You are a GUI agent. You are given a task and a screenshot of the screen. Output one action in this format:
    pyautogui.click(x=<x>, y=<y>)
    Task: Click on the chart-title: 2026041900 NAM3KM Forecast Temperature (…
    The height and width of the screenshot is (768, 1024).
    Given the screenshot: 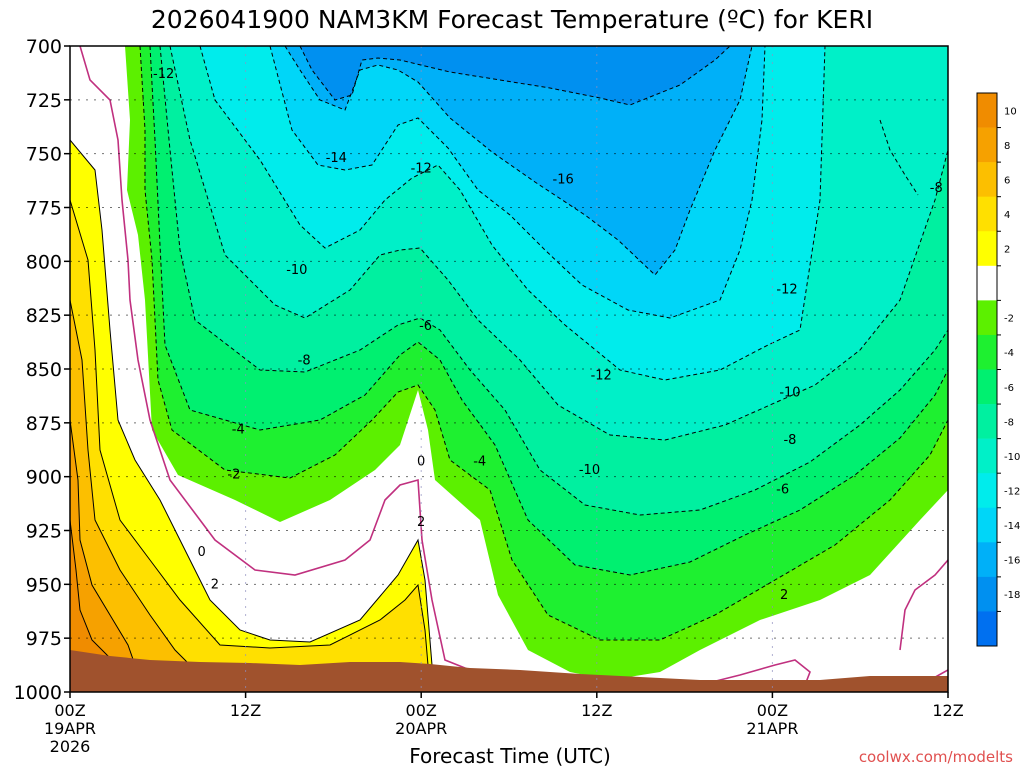 What is the action you would take?
    pyautogui.click(x=512, y=19)
    